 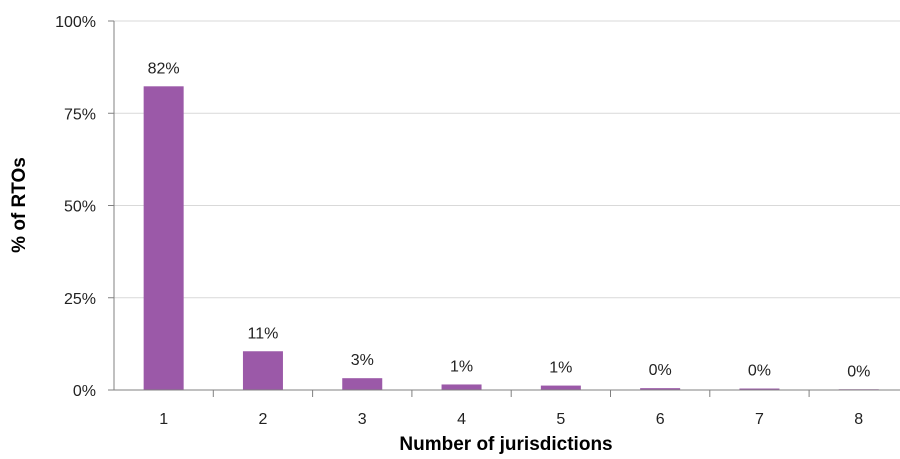 What do you see at coordinates (80, 207) in the screenshot?
I see `y-tick-label: 50%` at bounding box center [80, 207].